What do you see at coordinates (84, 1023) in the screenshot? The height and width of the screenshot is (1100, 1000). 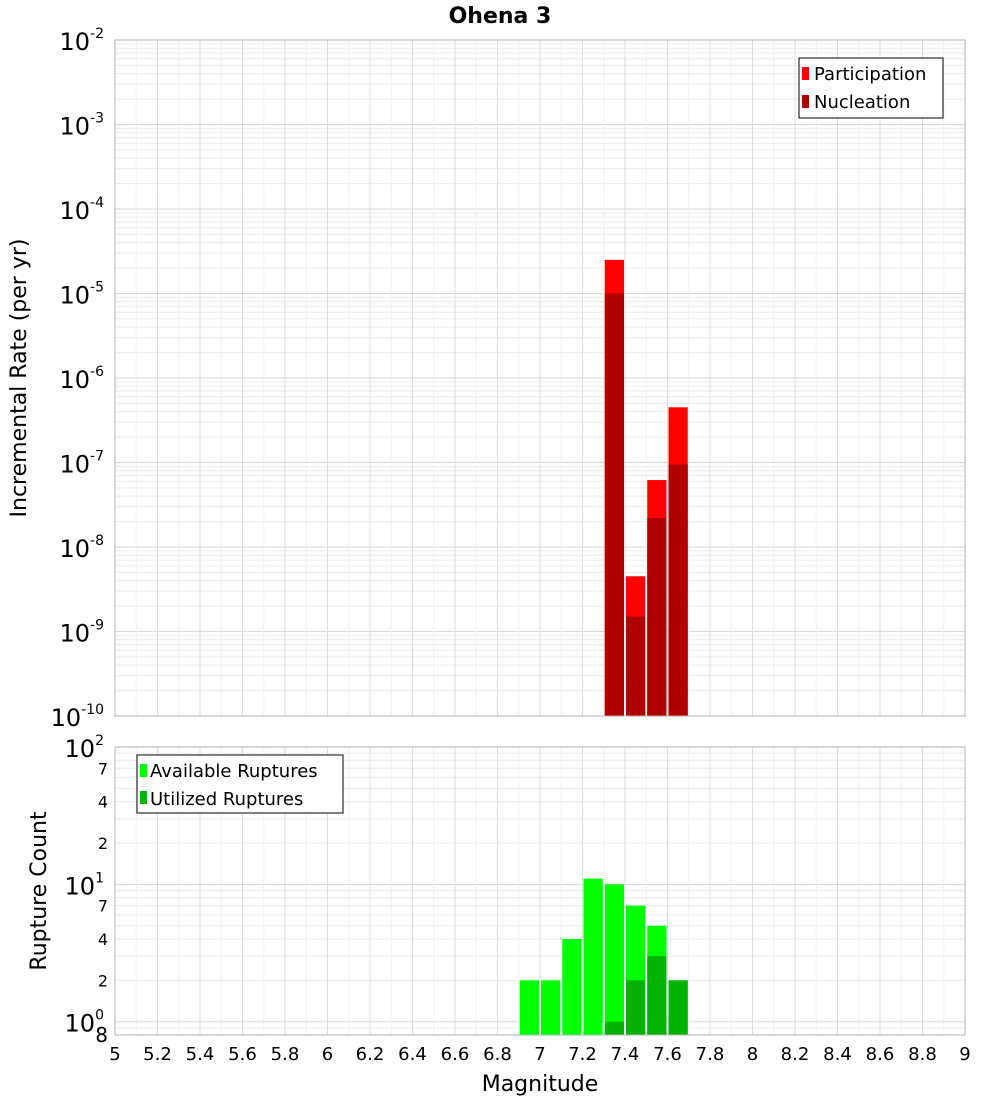 I see `bottom-y-tick-label: 10⁰` at bounding box center [84, 1023].